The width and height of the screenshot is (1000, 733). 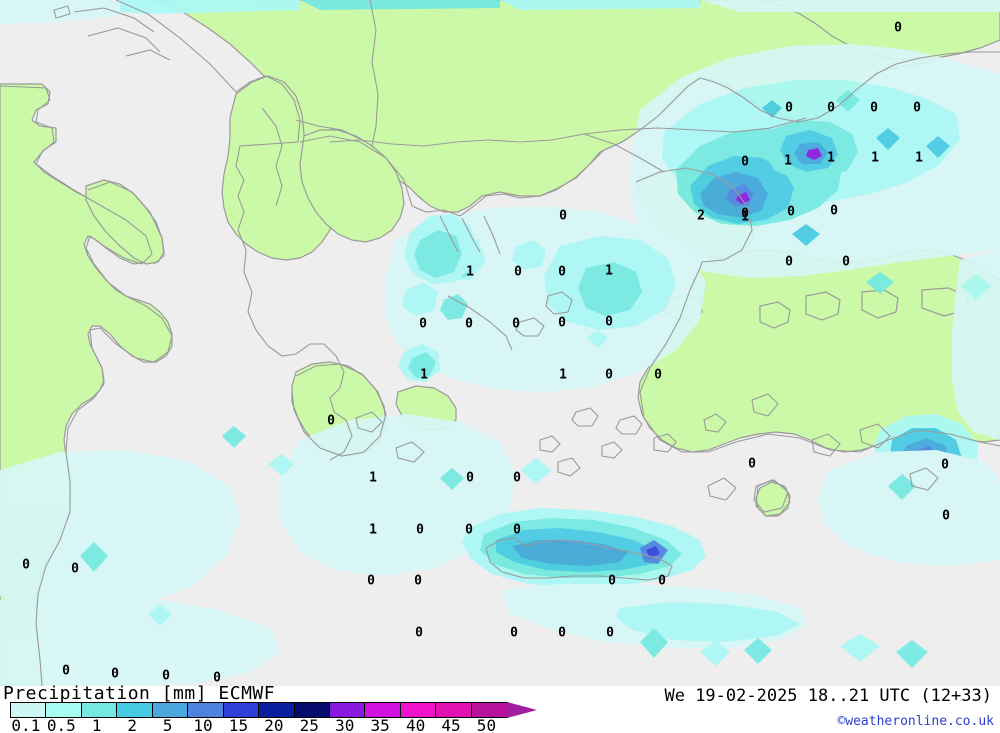 What do you see at coordinates (715, 653) in the screenshot?
I see `precip-cell-f` at bounding box center [715, 653].